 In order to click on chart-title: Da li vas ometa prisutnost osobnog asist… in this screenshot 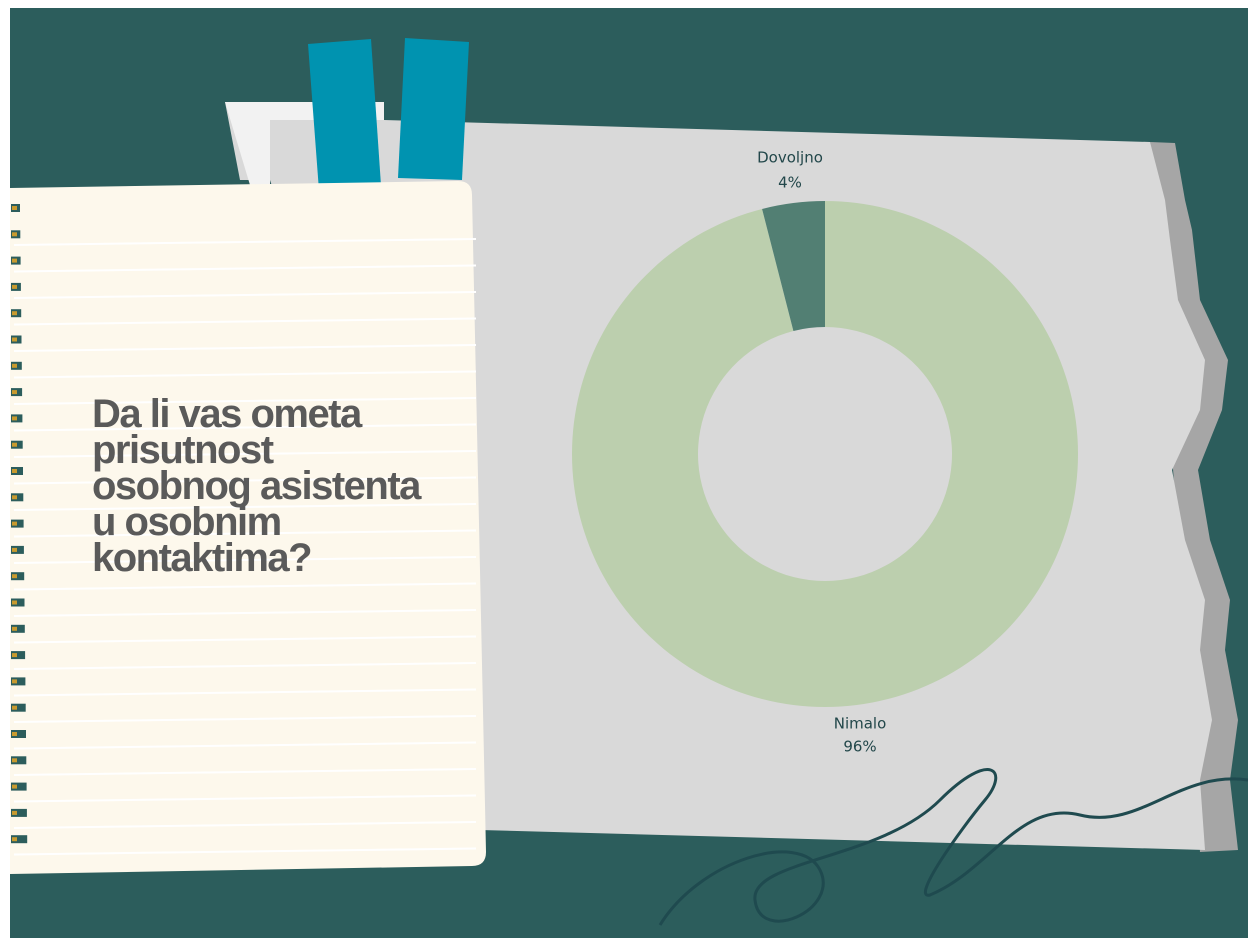, I will do `click(256, 486)`.